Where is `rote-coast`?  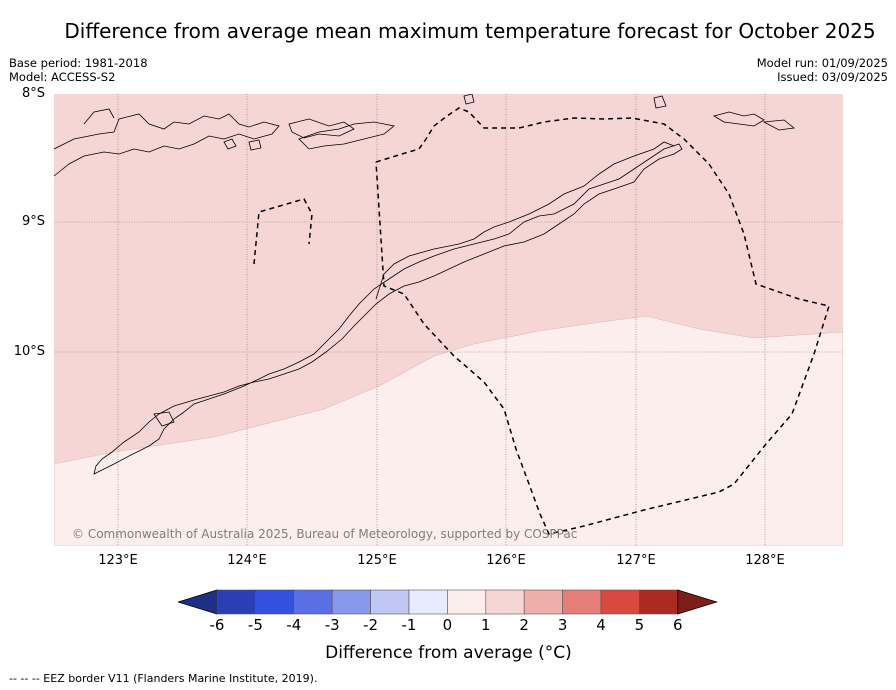
rote-coast is located at coordinates (164, 419).